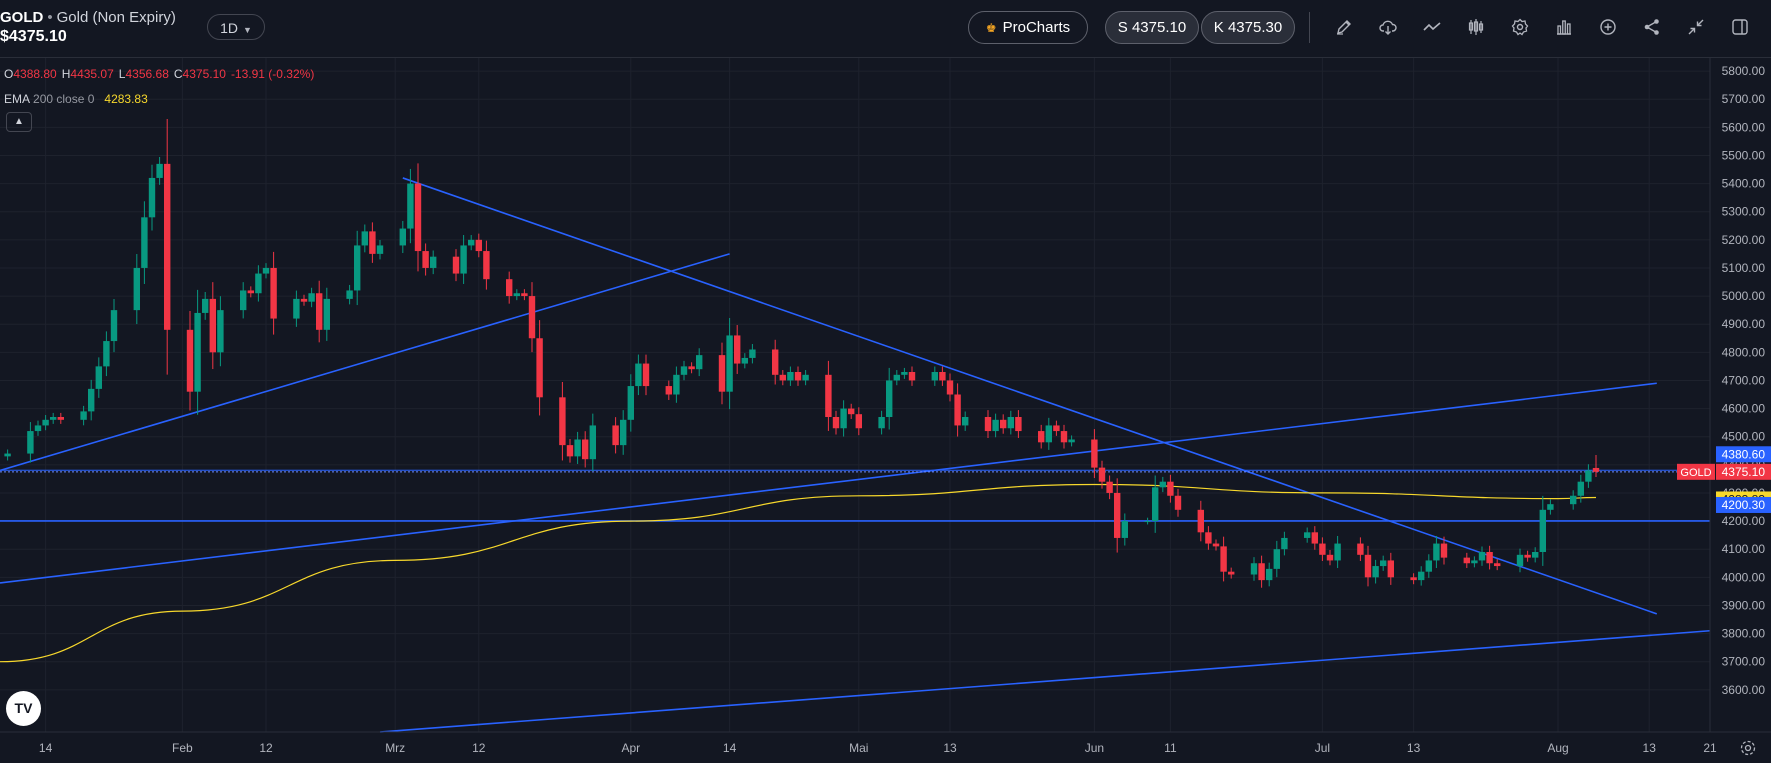 This screenshot has width=1771, height=763. I want to click on time-tick-label: 14, so click(46, 748).